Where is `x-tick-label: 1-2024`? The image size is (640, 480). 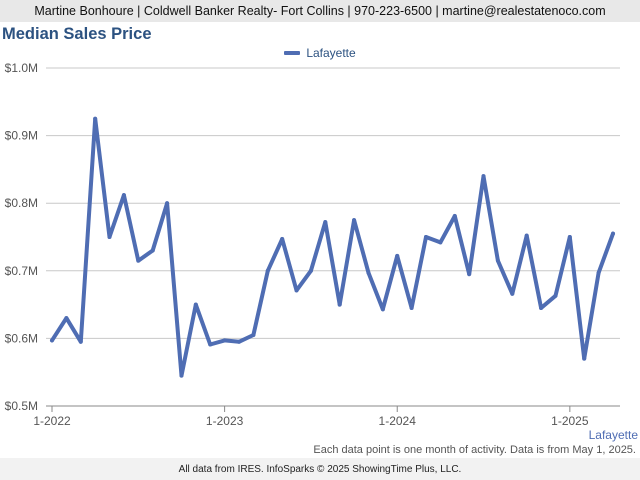
x-tick-label: 1-2024 is located at coordinates (398, 421).